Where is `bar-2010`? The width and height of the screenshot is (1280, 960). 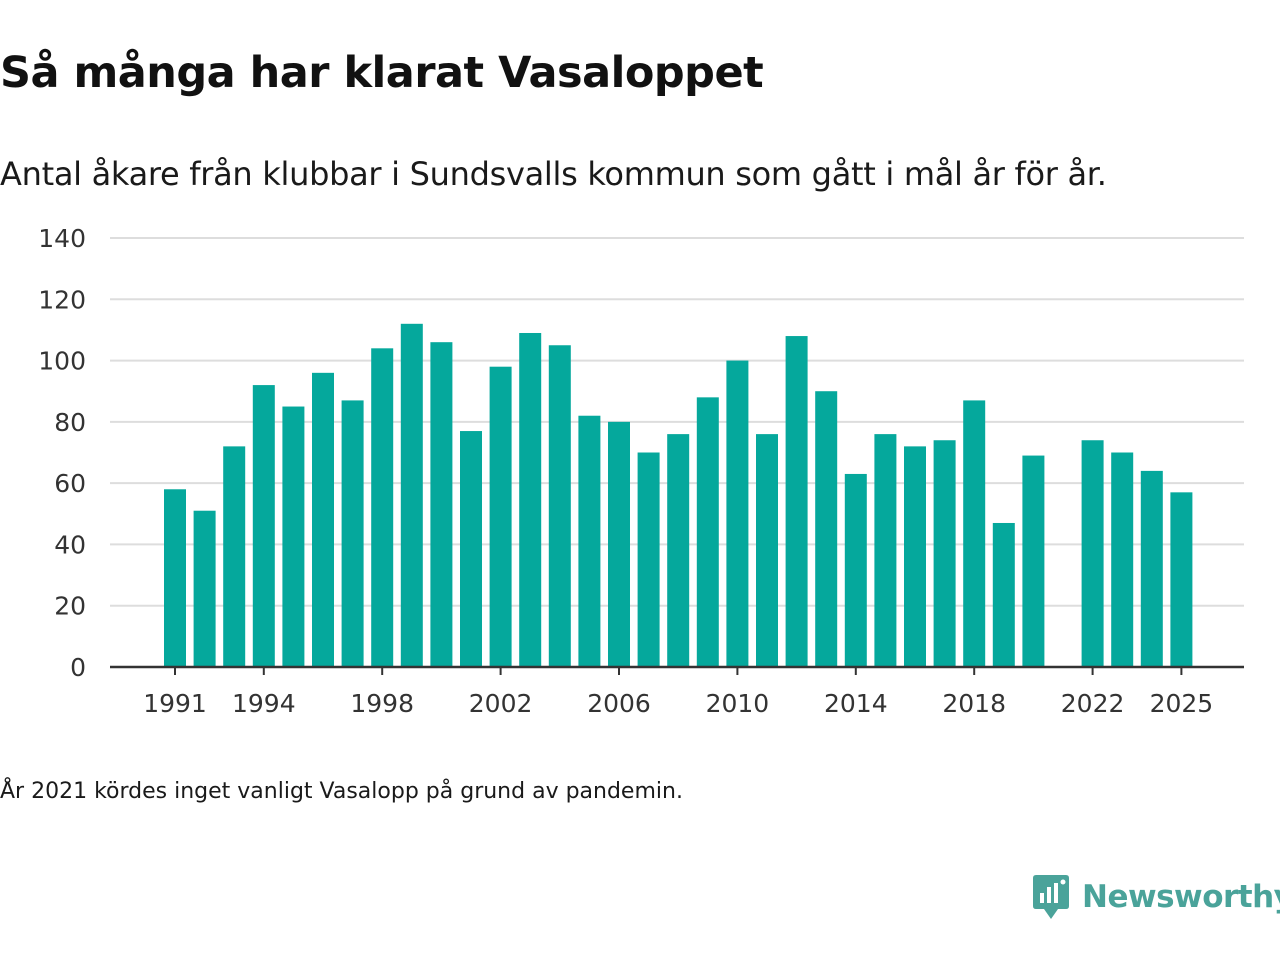 bar-2010 is located at coordinates (737, 513).